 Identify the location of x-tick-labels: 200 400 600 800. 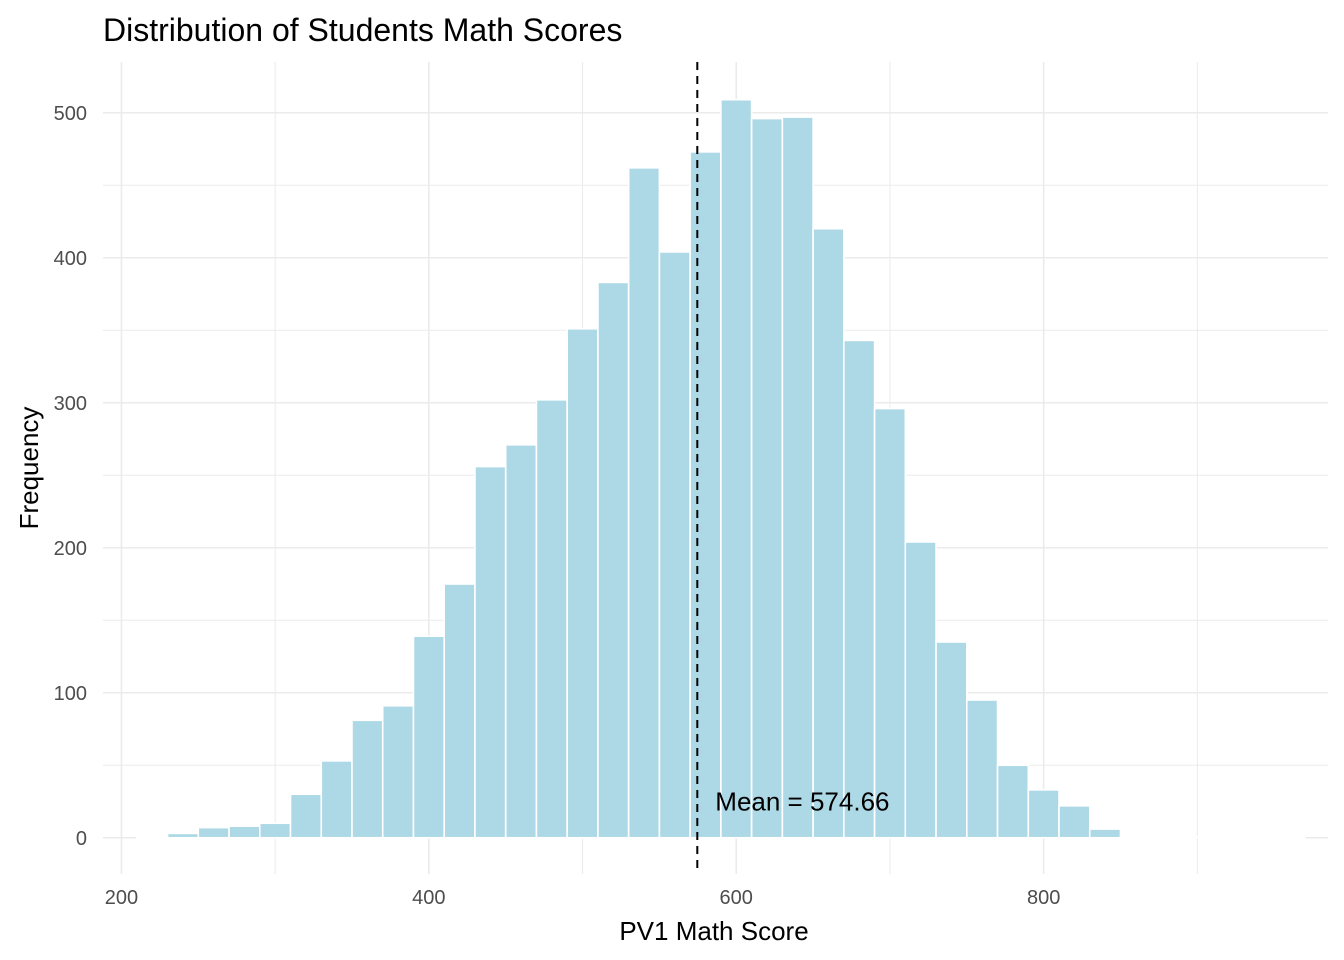
(583, 898).